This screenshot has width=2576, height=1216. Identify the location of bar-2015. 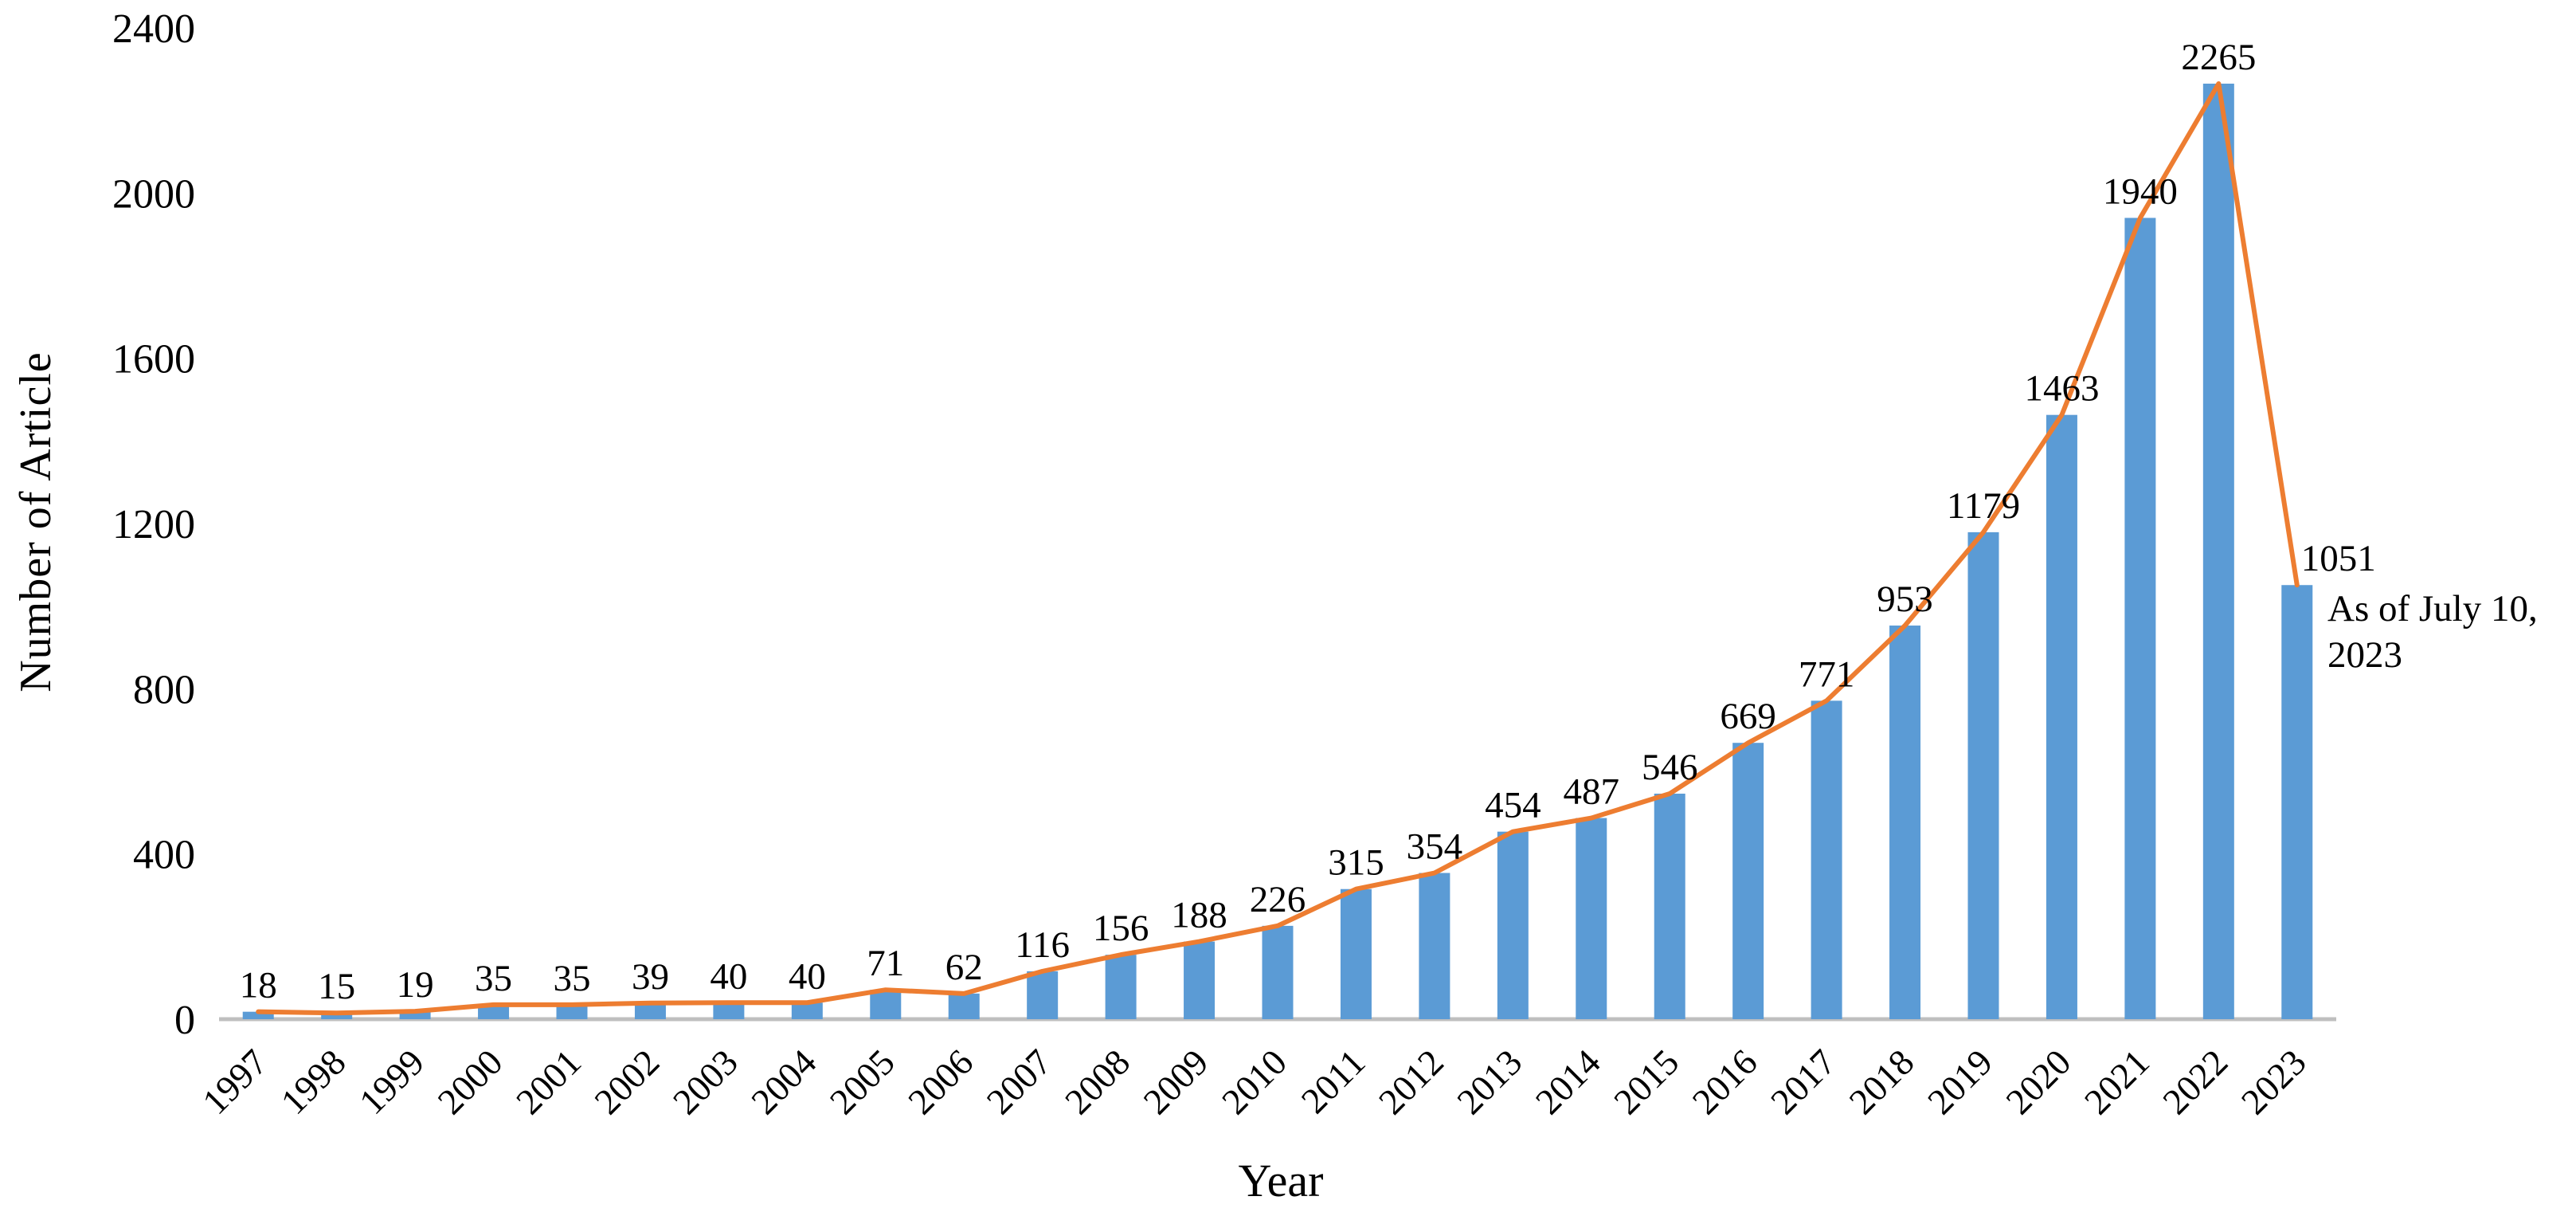
(1669, 906).